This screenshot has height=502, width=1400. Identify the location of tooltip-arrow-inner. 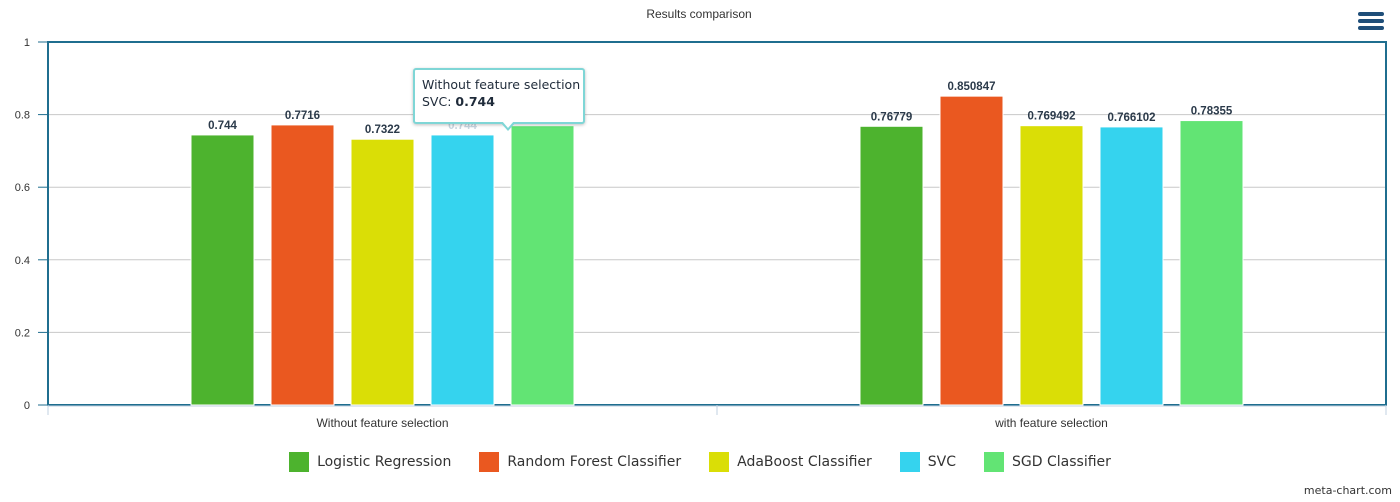
(508, 124).